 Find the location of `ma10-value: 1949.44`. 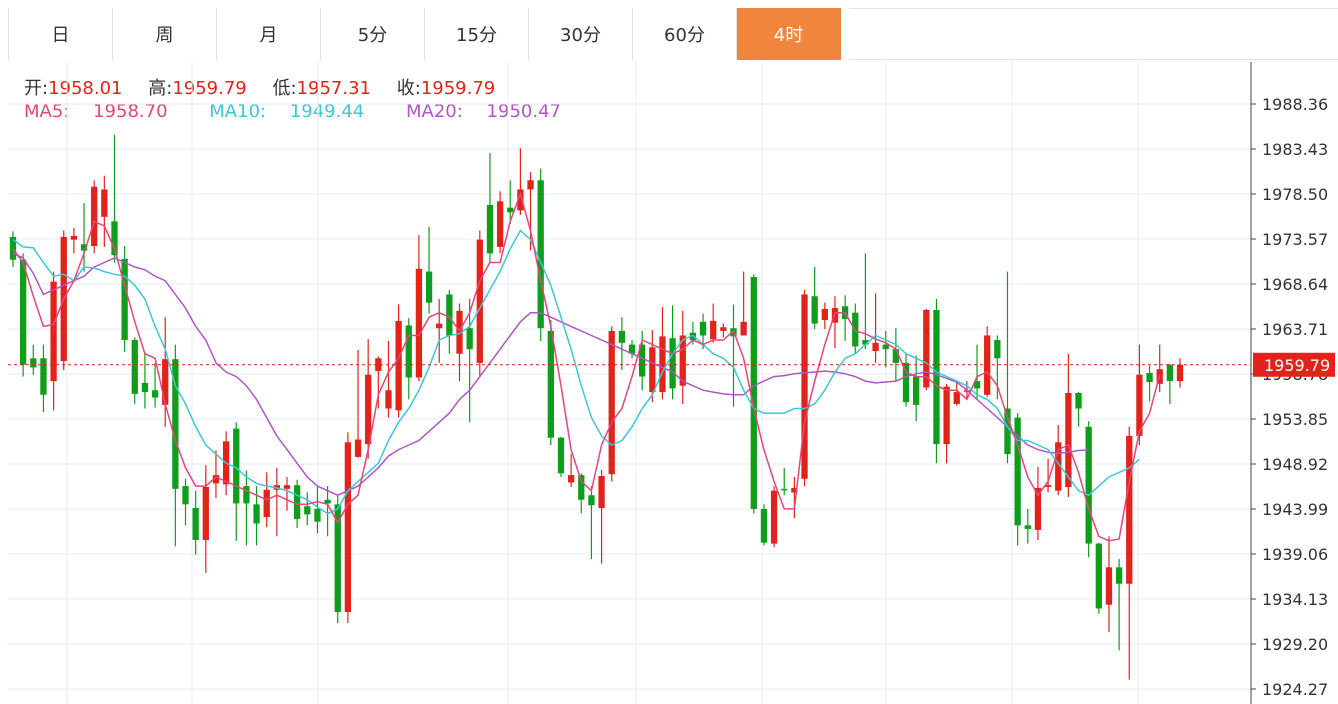

ma10-value: 1949.44 is located at coordinates (327, 111).